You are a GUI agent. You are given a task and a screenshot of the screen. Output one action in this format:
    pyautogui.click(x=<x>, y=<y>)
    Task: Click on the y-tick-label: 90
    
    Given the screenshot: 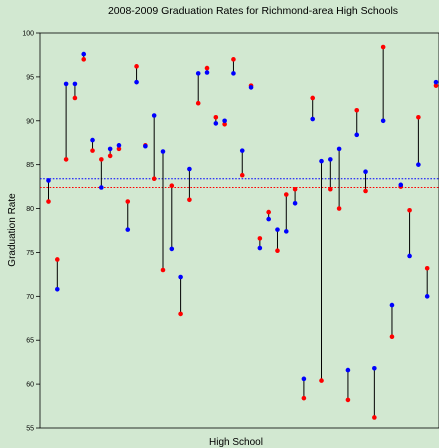 What is the action you would take?
    pyautogui.click(x=30, y=121)
    